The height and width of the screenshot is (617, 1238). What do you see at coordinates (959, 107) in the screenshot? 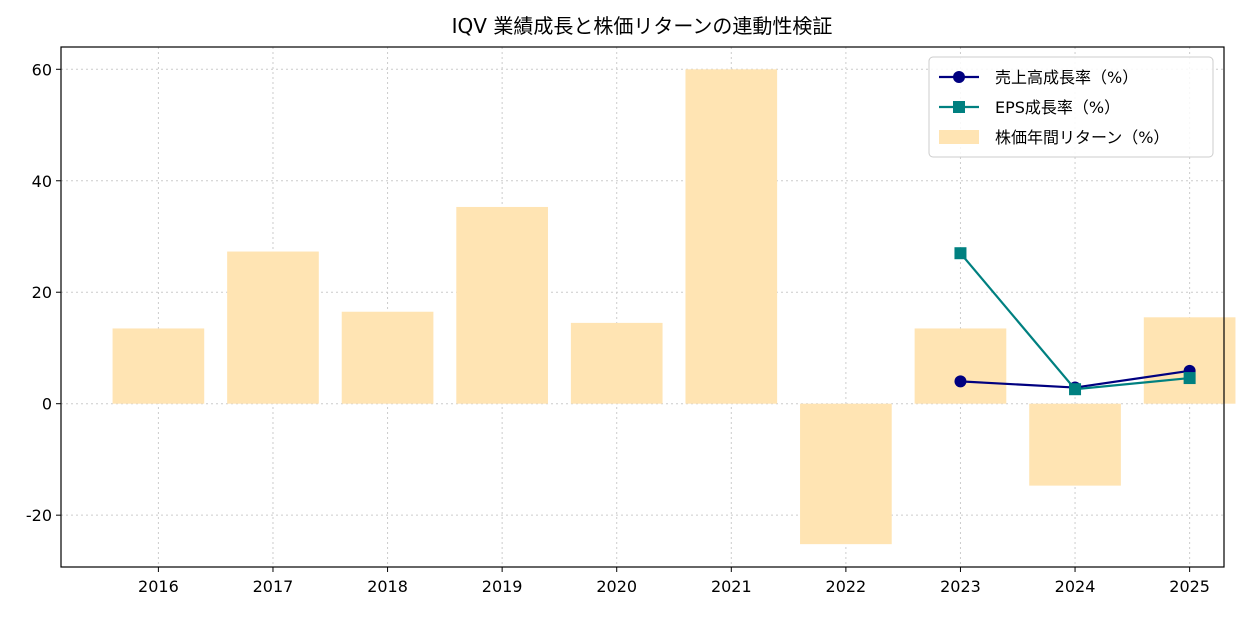
I see `legend-eps-growth-marker` at bounding box center [959, 107].